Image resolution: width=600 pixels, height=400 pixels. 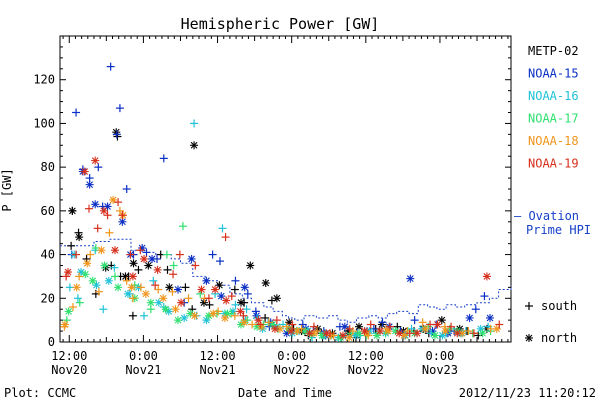 I want to click on ovation-legend-line1: — Ovation, so click(x=546, y=216).